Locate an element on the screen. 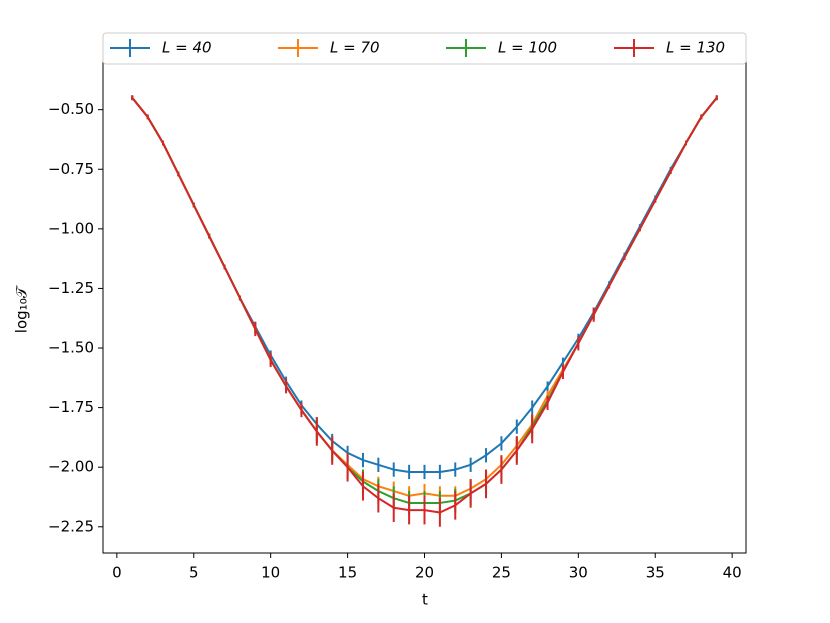 This screenshot has height=623, width=830. x-tick-label: 35 is located at coordinates (655, 573).